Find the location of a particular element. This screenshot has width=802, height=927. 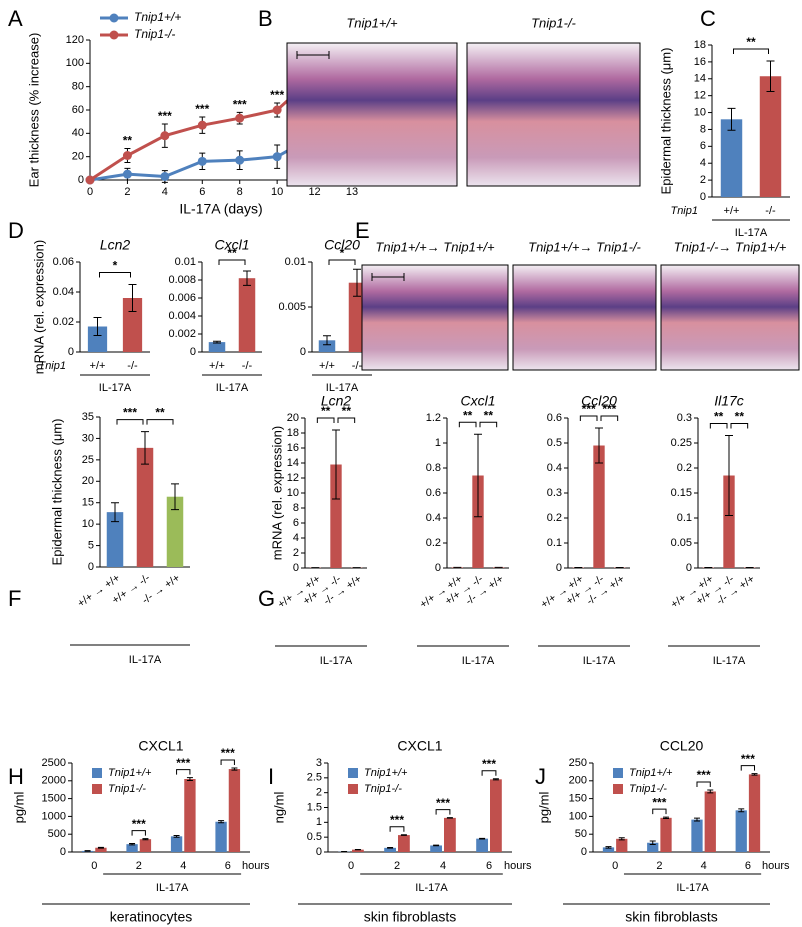

y-tick-label: 0.002 is located at coordinates (182, 334).